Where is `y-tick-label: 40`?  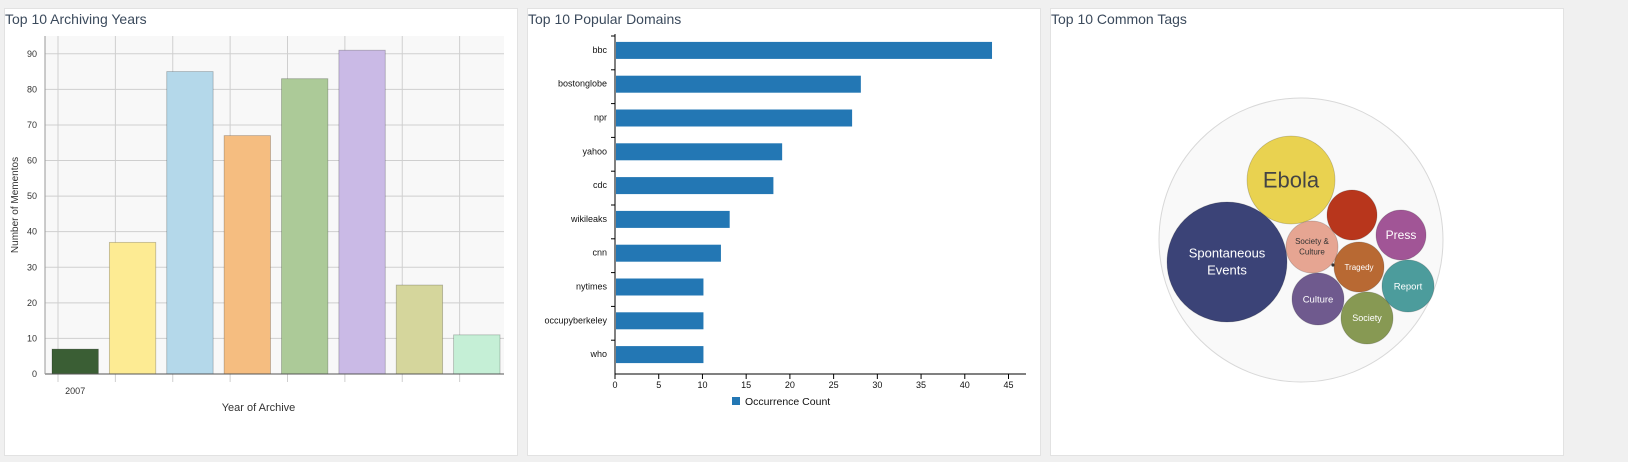
y-tick-label: 40 is located at coordinates (32, 232).